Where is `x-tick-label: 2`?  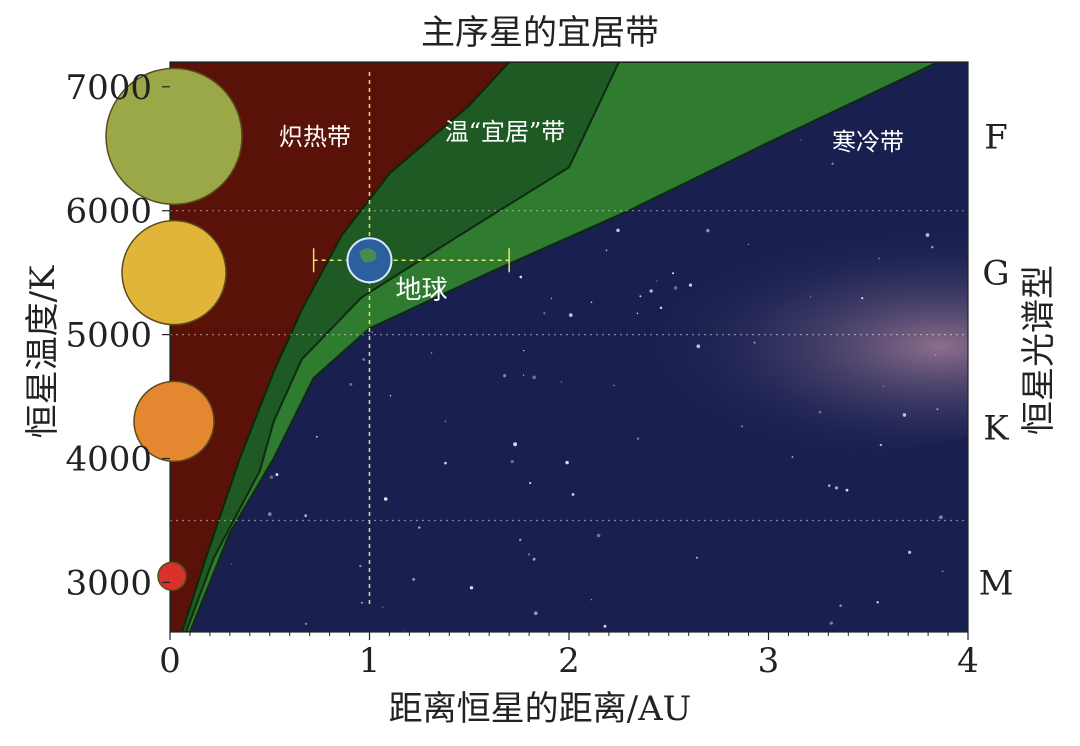
x-tick-label: 2 is located at coordinates (569, 661).